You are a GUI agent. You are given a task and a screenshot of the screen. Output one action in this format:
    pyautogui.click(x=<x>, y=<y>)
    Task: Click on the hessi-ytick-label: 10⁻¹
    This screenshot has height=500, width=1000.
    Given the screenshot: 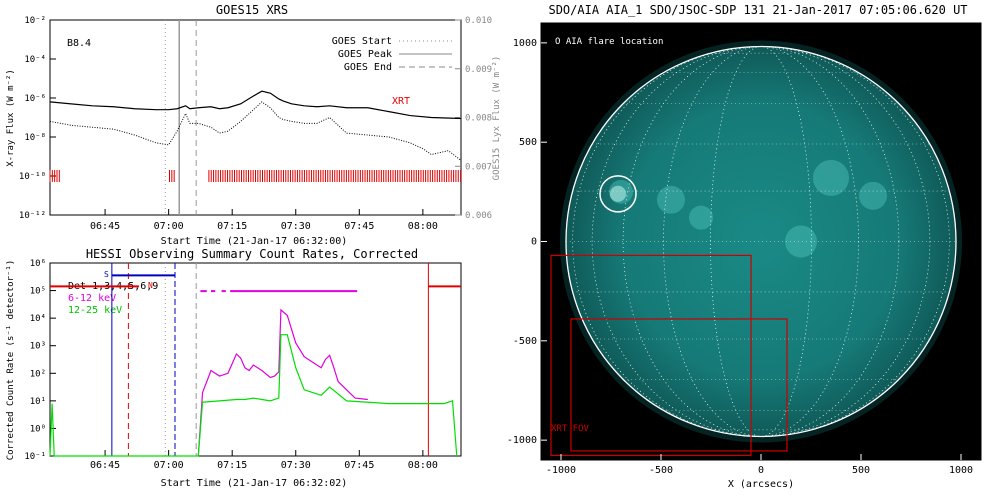 What is the action you would take?
    pyautogui.click(x=35, y=457)
    